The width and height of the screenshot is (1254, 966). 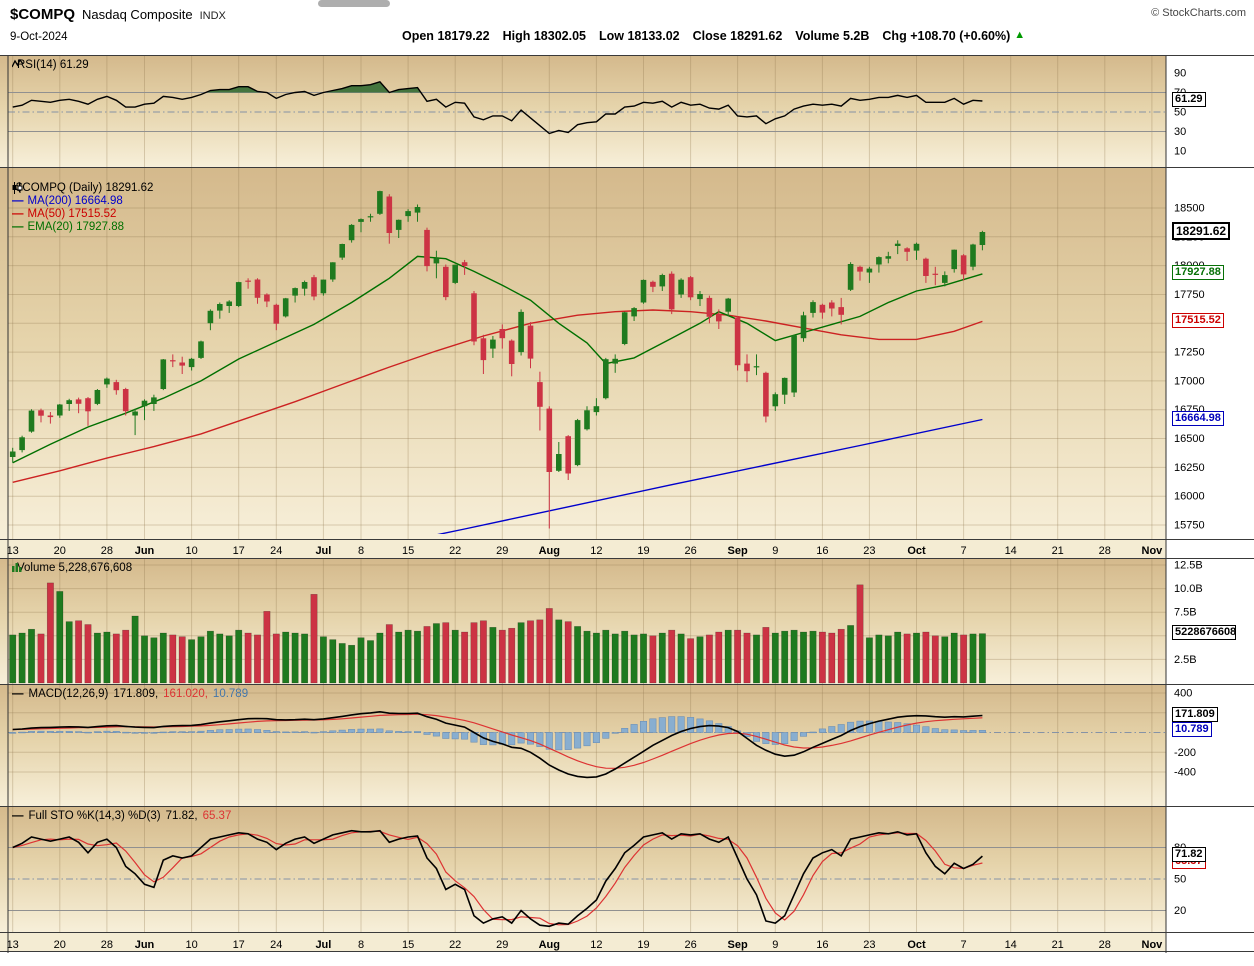 I want to click on svg-text: 28, so click(x=107, y=945).